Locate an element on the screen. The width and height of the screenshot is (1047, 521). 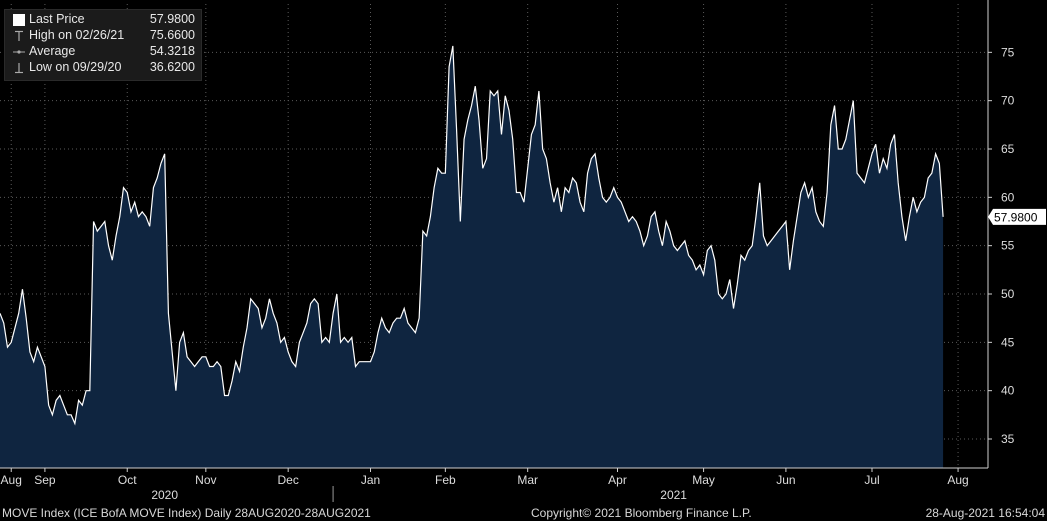
y-tick-label: 70 is located at coordinates (1008, 101).